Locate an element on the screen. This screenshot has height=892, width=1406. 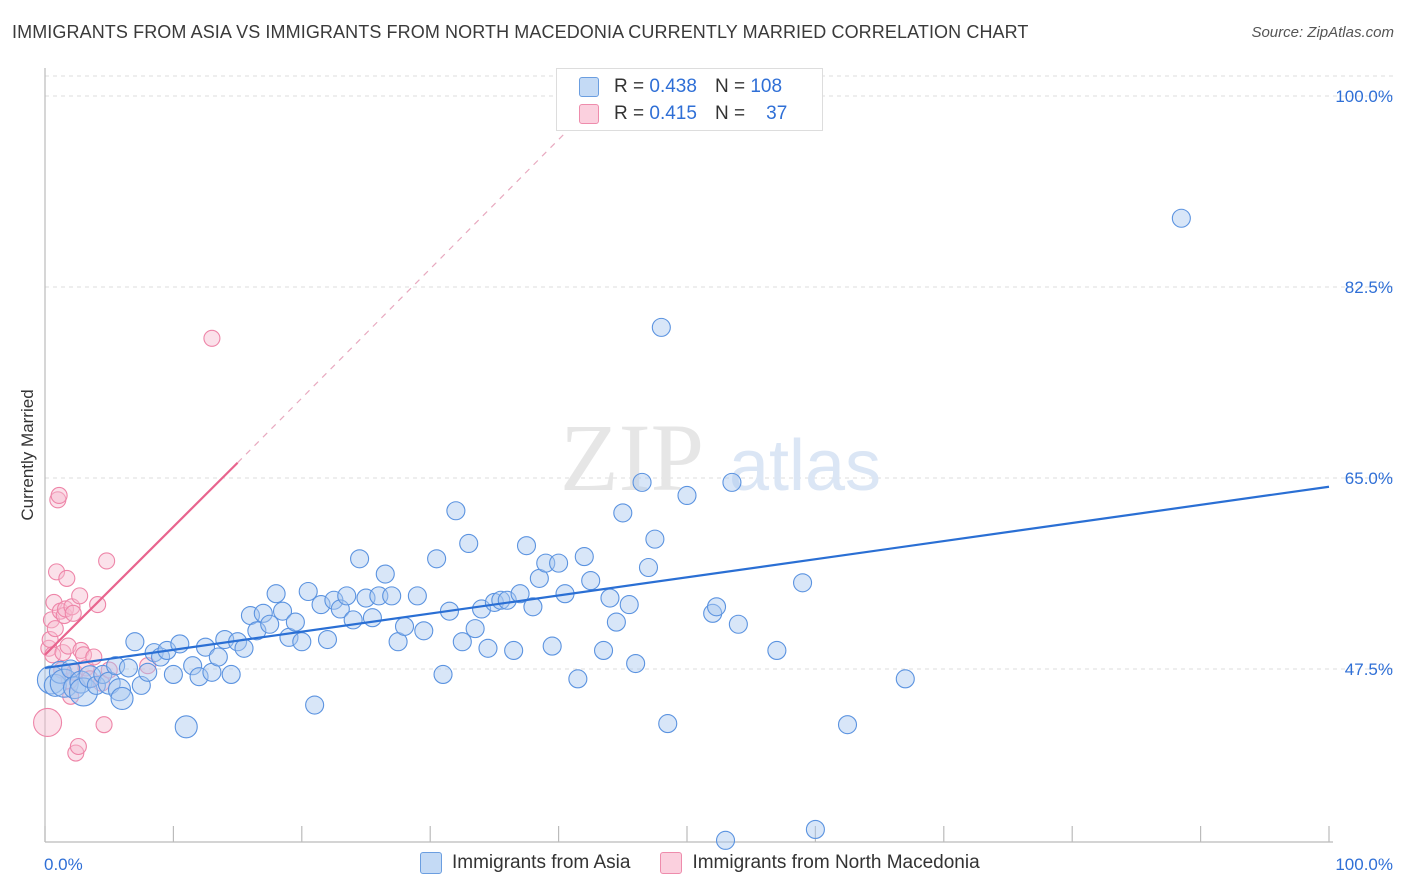
watermark-atlas: atlas is located at coordinates (805, 466).